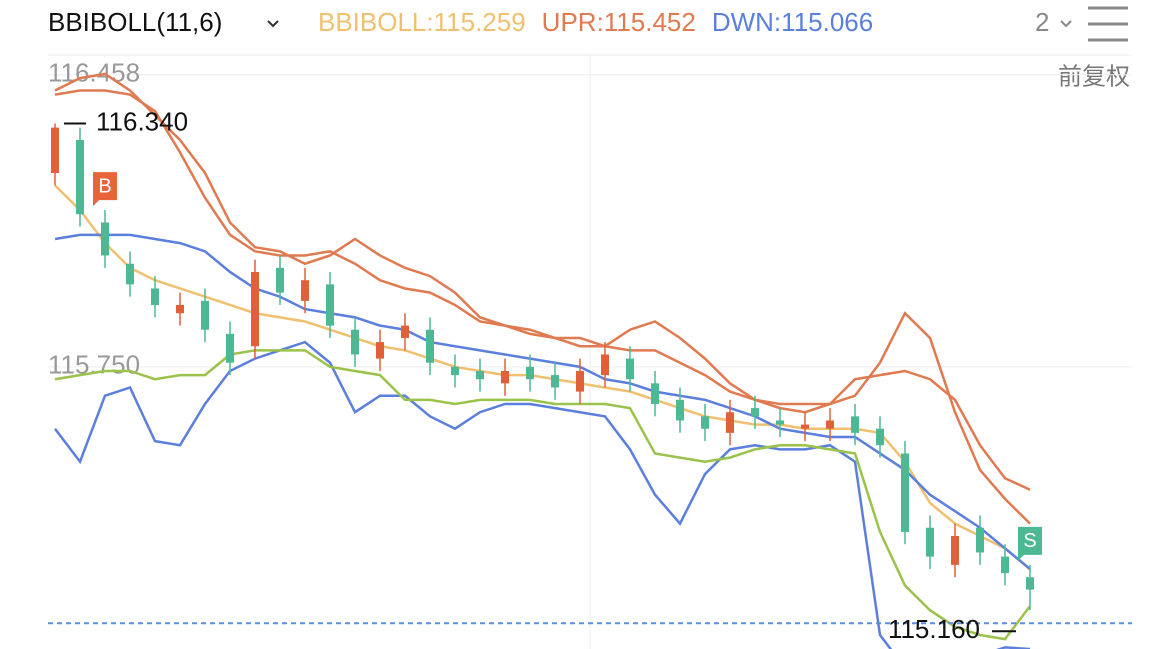  Describe the element at coordinates (104, 186) in the screenshot. I see `trade-marker-label: B` at that location.